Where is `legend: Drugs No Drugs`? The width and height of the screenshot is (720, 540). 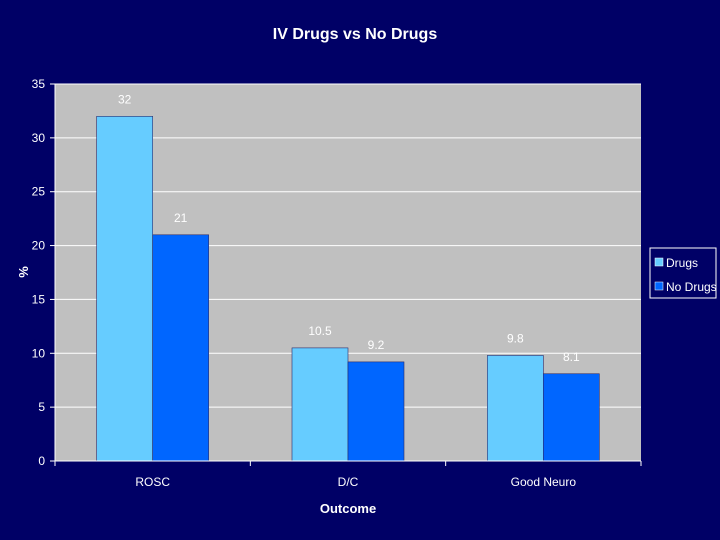 legend: Drugs No Drugs is located at coordinates (683, 273).